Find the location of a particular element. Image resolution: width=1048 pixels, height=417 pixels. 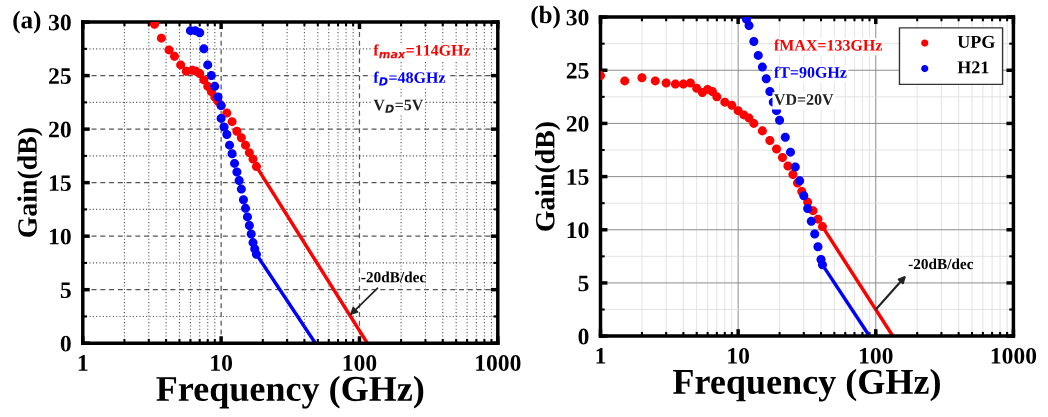

legend-label: UPG is located at coordinates (976, 41).